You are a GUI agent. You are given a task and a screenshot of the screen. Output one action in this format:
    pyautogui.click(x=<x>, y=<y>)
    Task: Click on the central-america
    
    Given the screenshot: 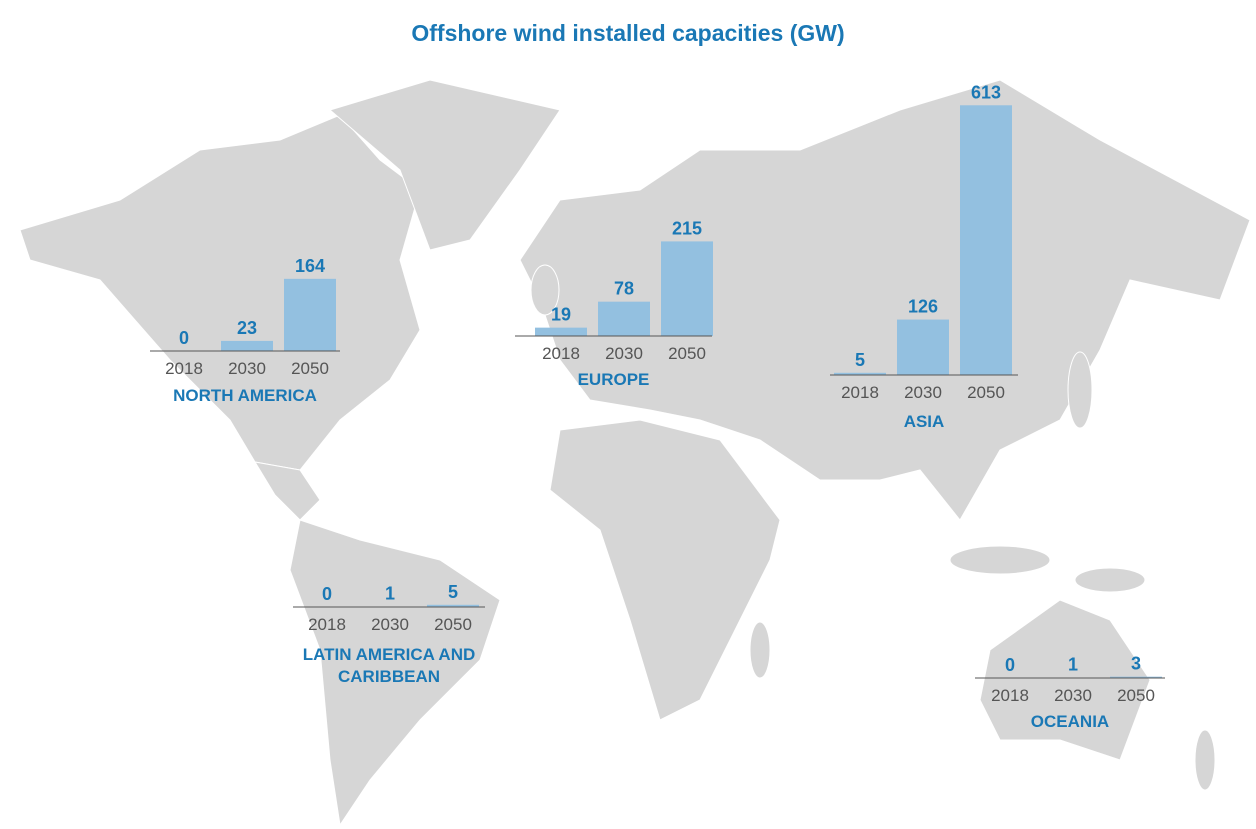 What is the action you would take?
    pyautogui.click(x=287, y=491)
    